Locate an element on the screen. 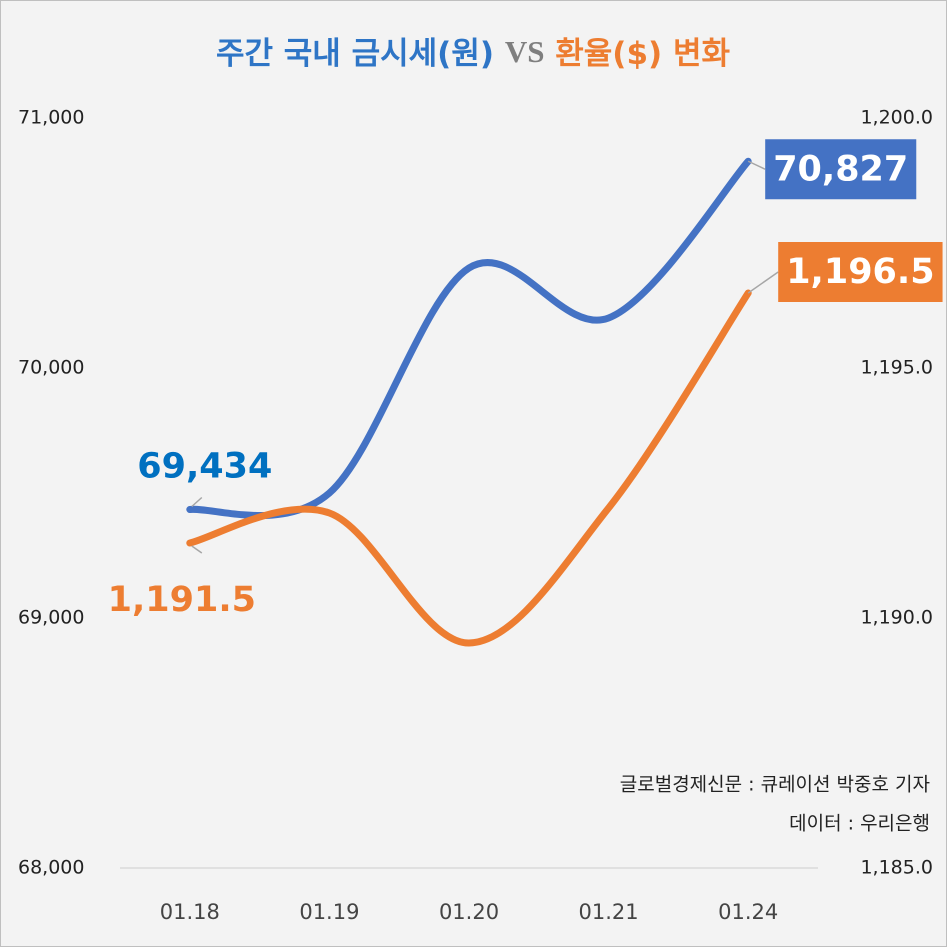 This screenshot has height=947, width=947. y-tick-label: 68,000 is located at coordinates (51, 868).